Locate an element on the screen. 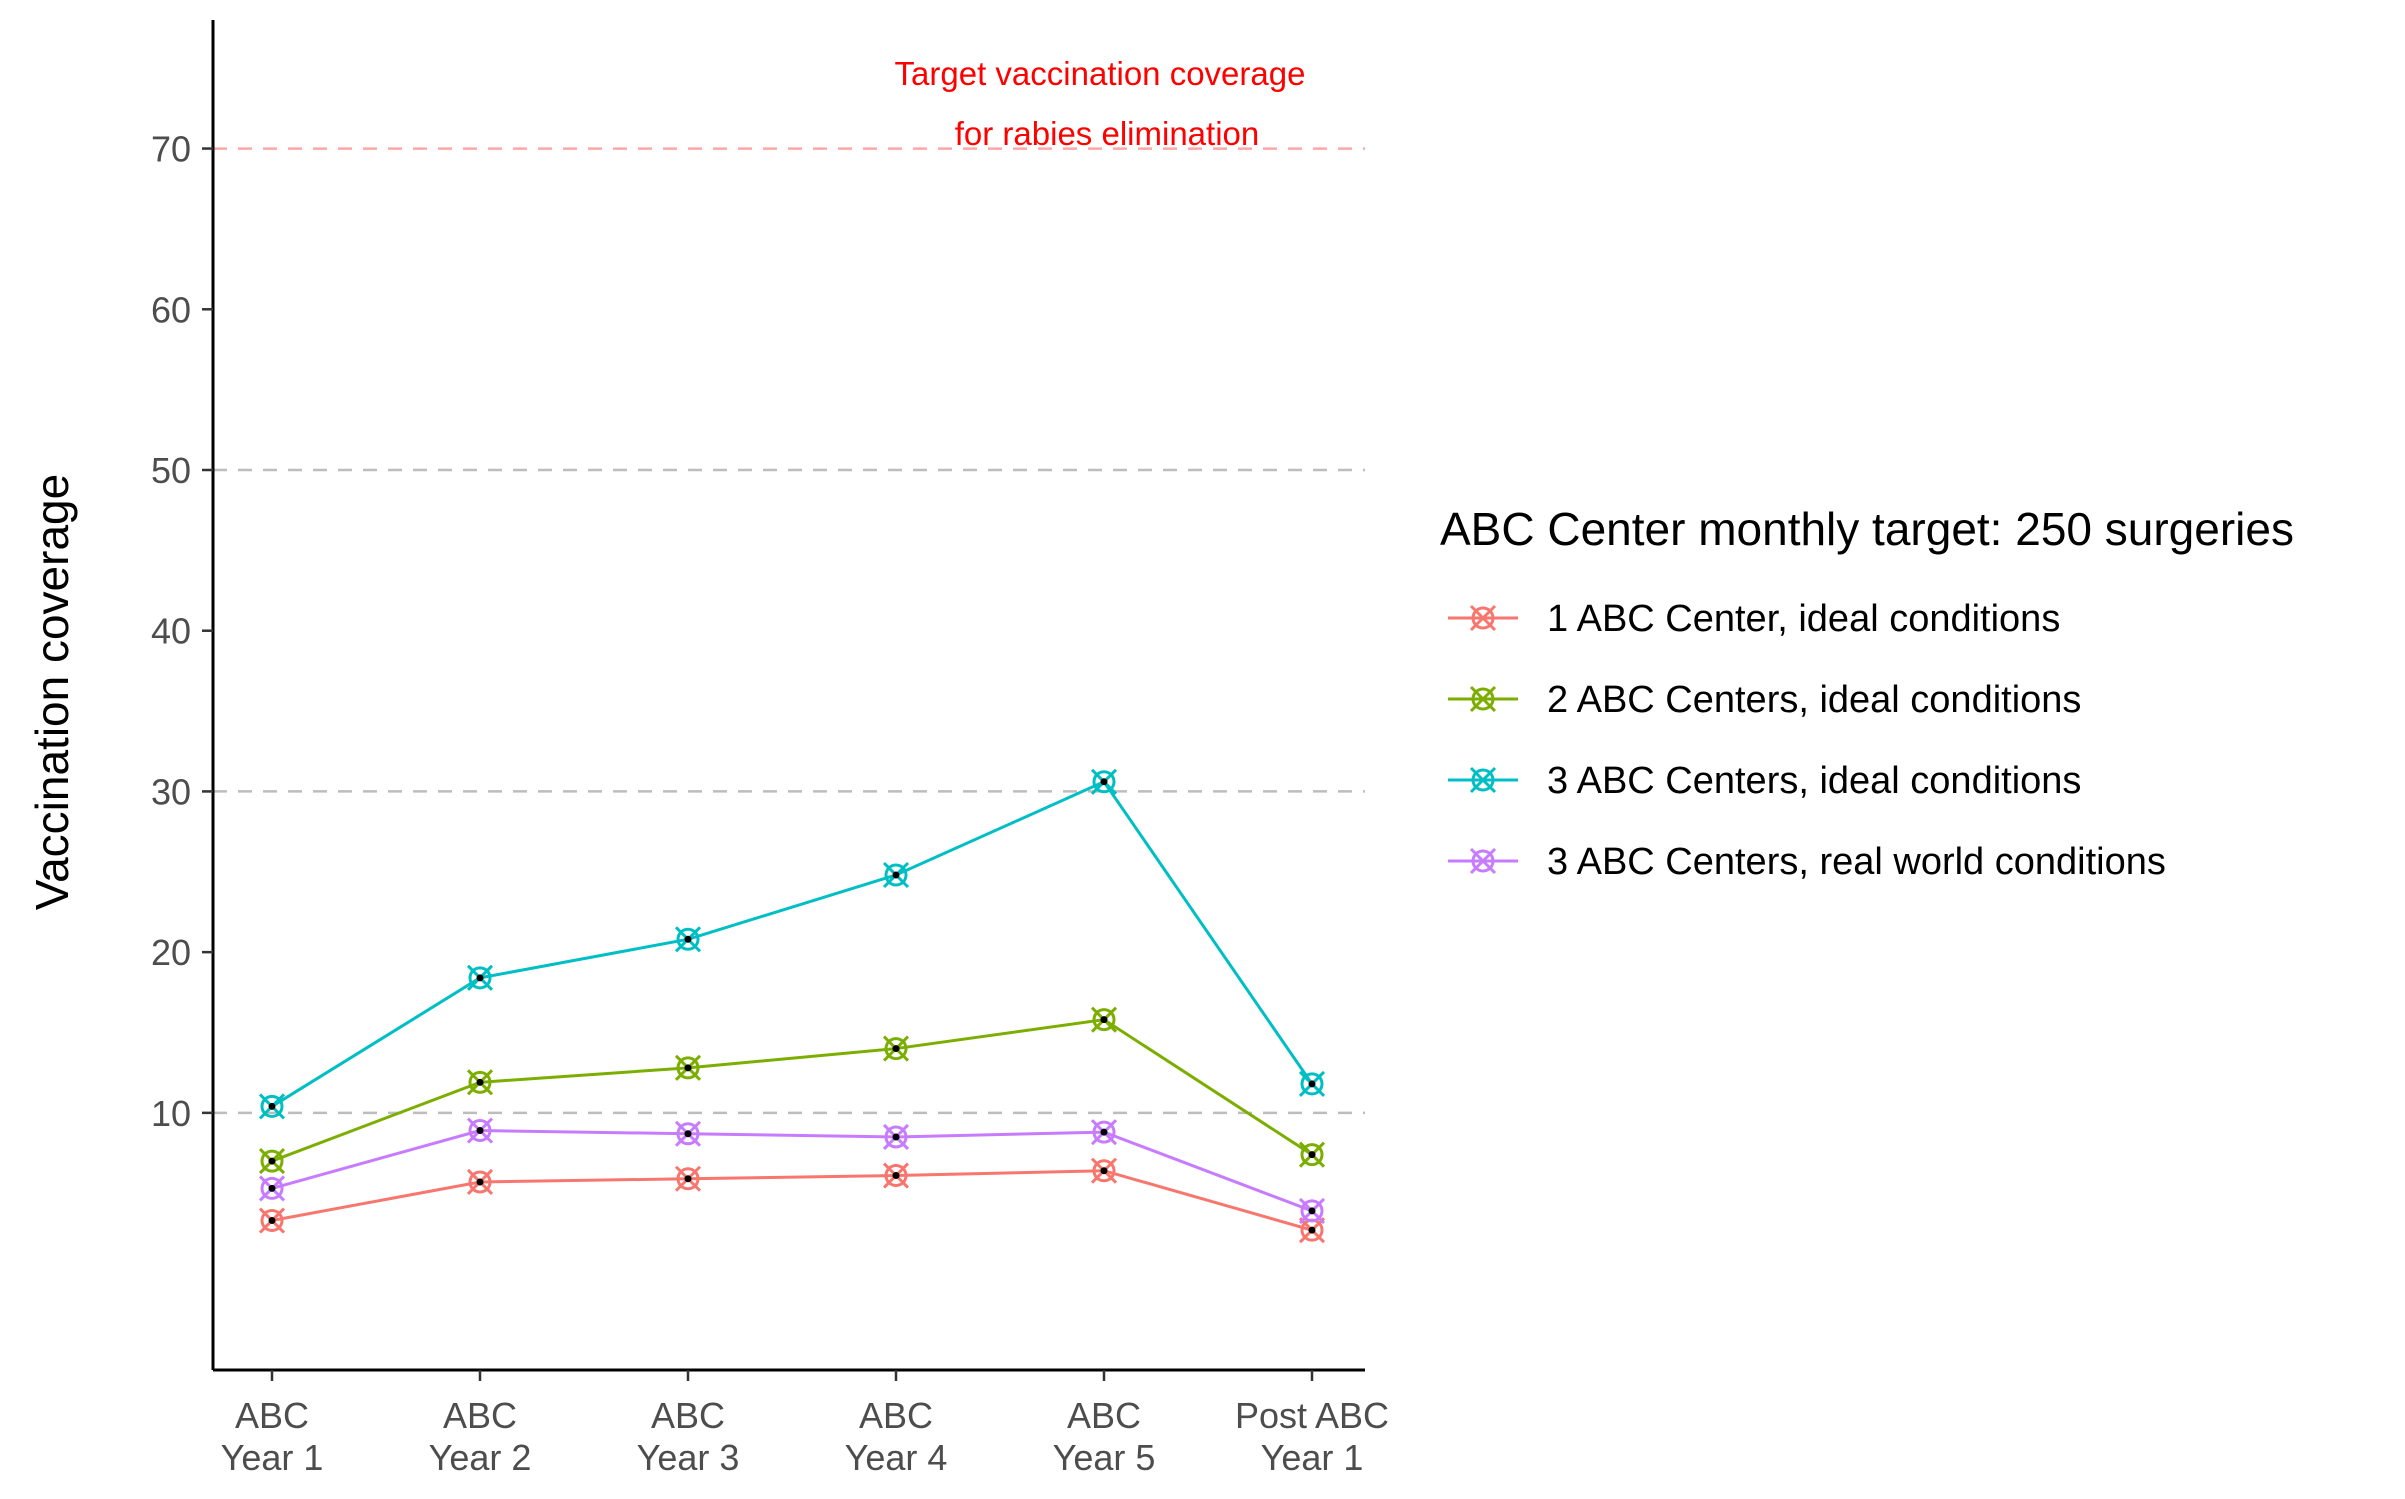 This screenshot has width=2405, height=1499. legend-label-4: 3 ABC Centers, real world conditions is located at coordinates (1856, 862).